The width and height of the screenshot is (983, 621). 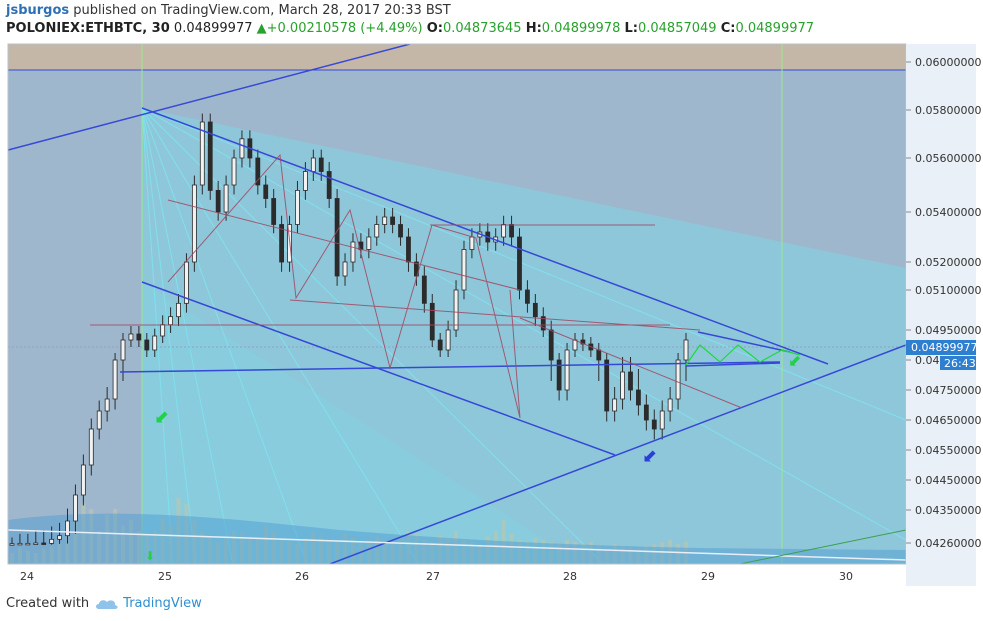 What do you see at coordinates (846, 576) in the screenshot?
I see `x-tick-label: 30` at bounding box center [846, 576].